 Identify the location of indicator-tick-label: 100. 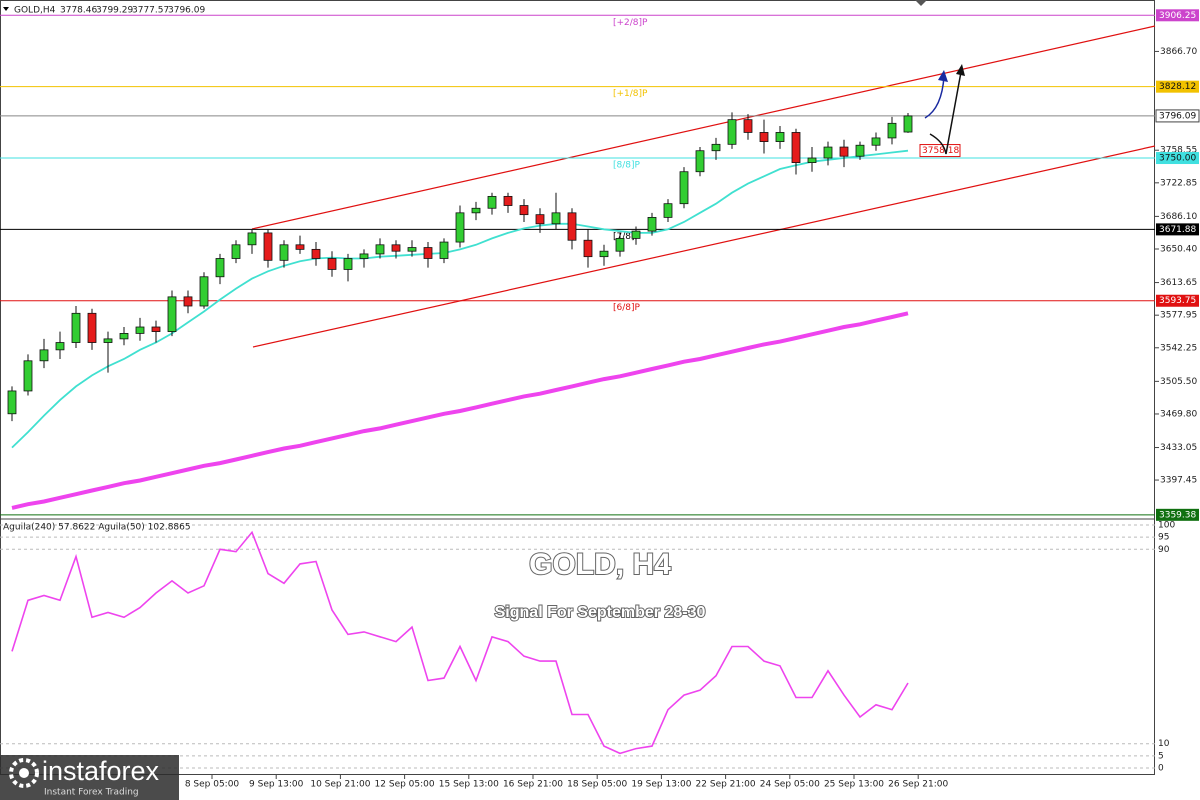
(1166, 526).